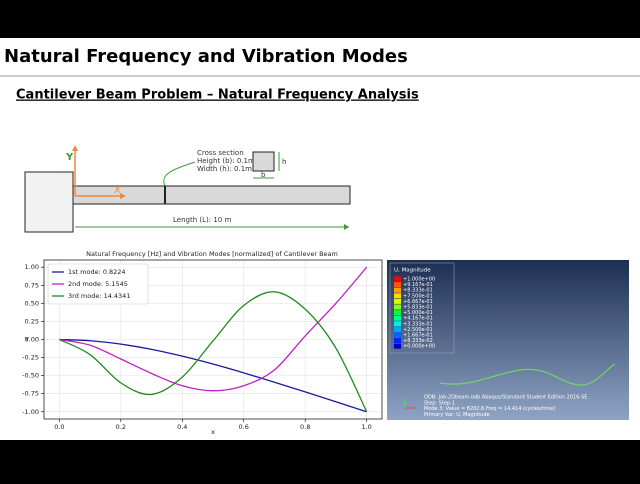 Image resolution: width=640 pixels, height=484 pixels. Describe the element at coordinates (418, 302) in the screenshot. I see `fea-legend-value: +6.667e-01` at that location.